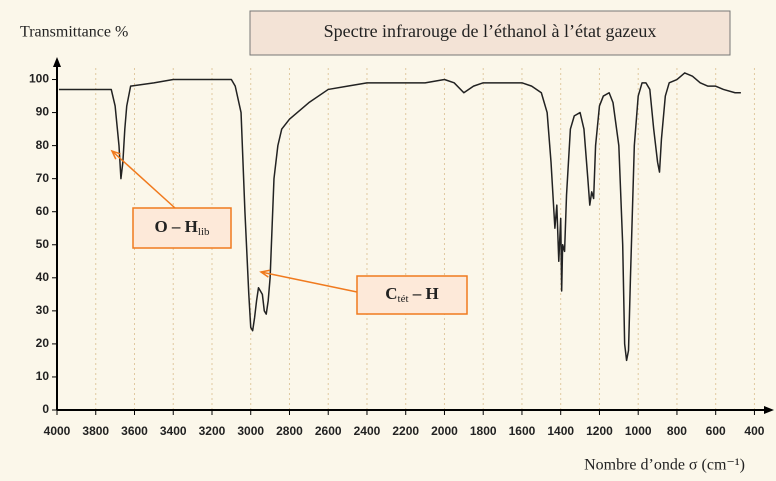  I want to click on x-tick-label: 3000, so click(250, 431).